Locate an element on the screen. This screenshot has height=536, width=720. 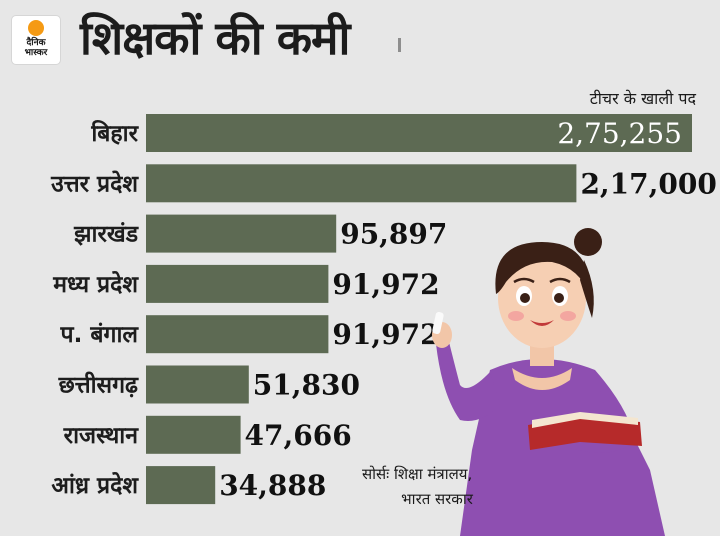
value-label-7: 34,888 is located at coordinates (272, 485).